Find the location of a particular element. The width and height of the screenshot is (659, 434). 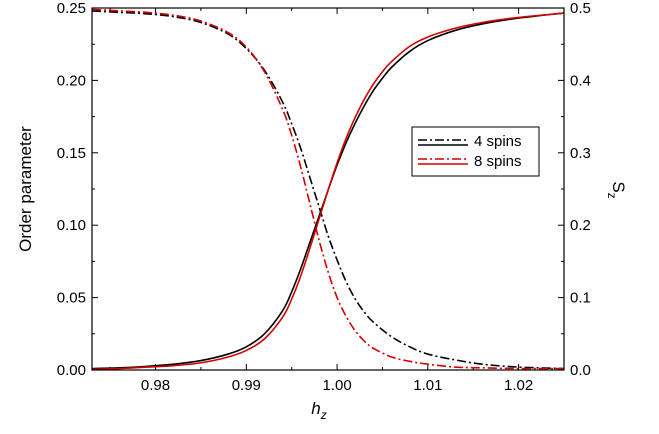

legend-label-1: 8 spins is located at coordinates (498, 161).